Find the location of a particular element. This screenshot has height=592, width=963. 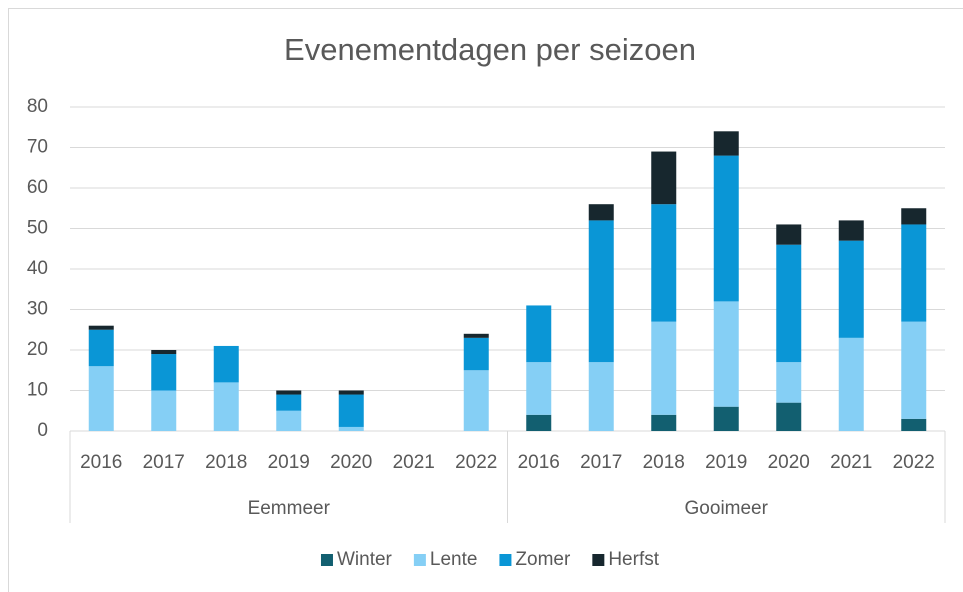

y-tick-label: 0 is located at coordinates (42, 430).